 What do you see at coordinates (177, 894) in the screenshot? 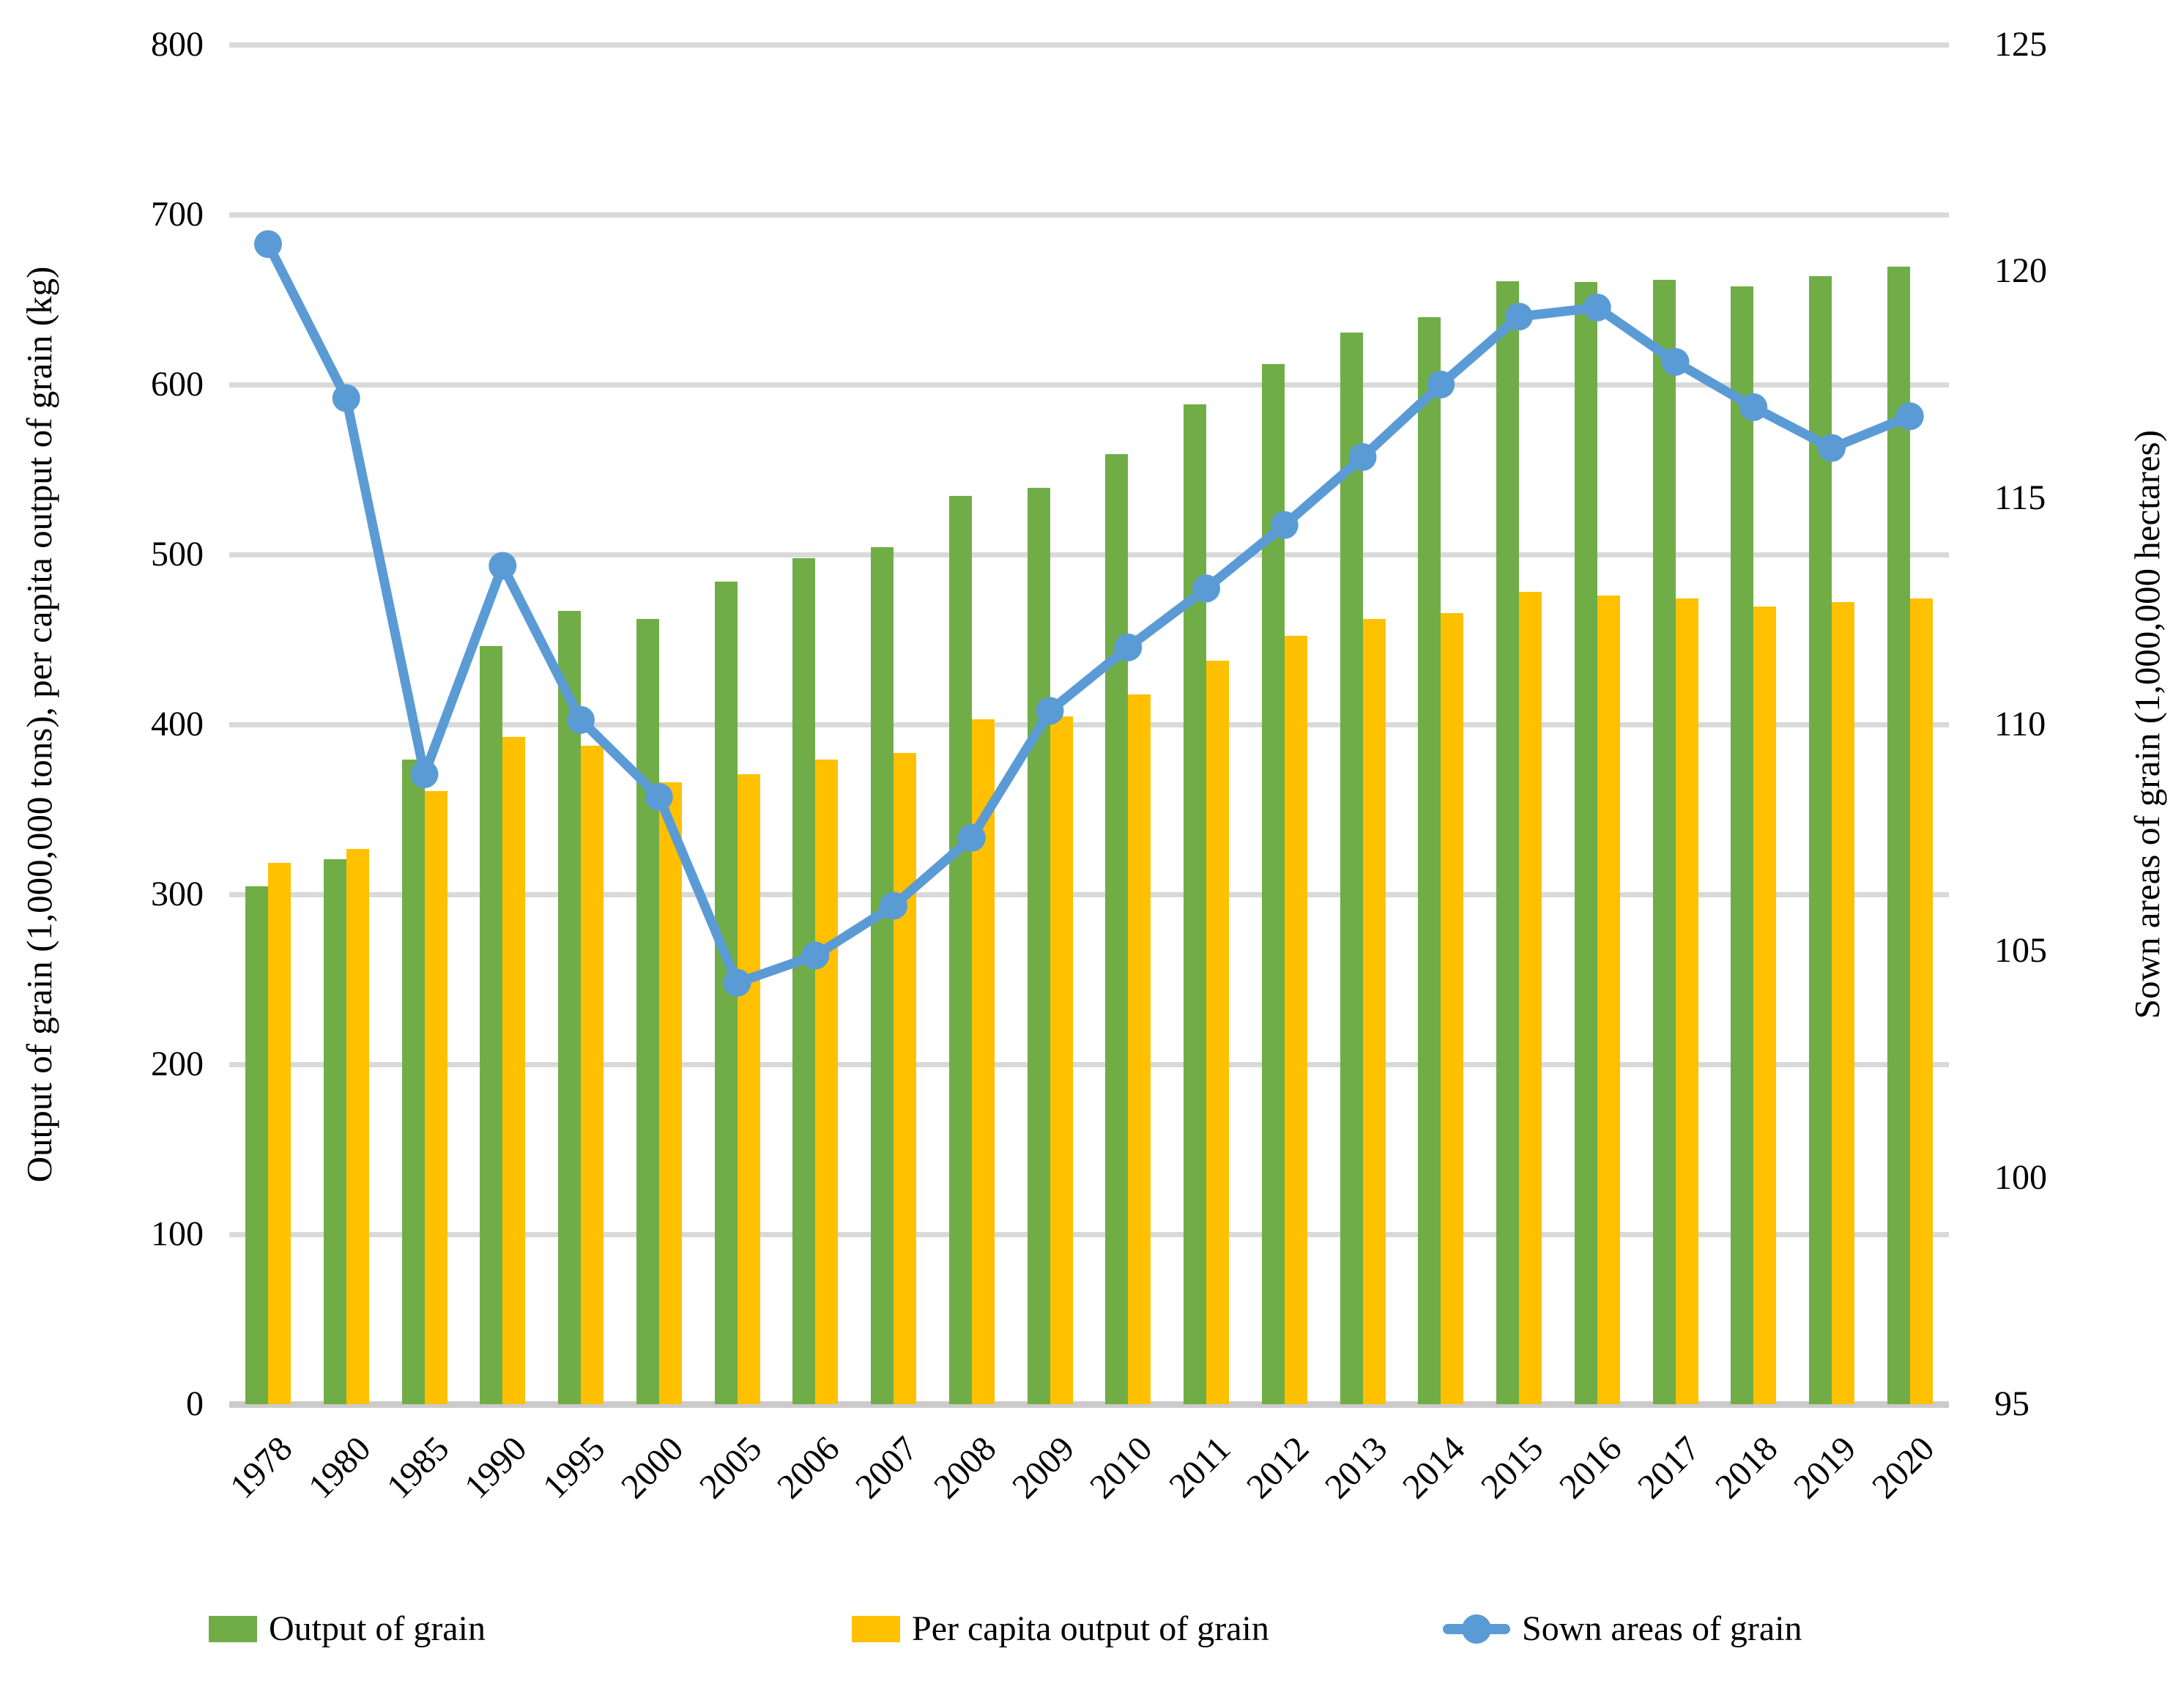
I see `left-axis-tick-label: 300` at bounding box center [177, 894].